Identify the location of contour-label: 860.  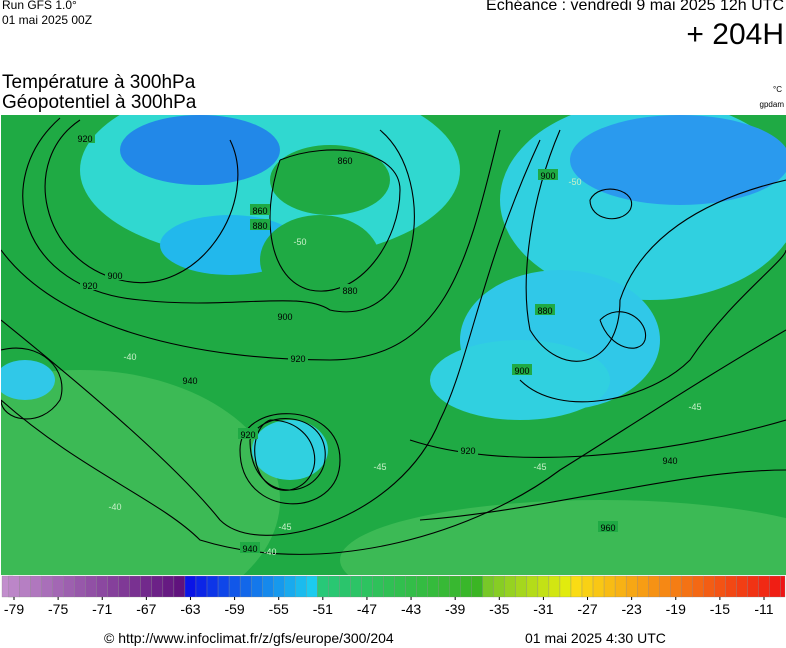
(344, 161).